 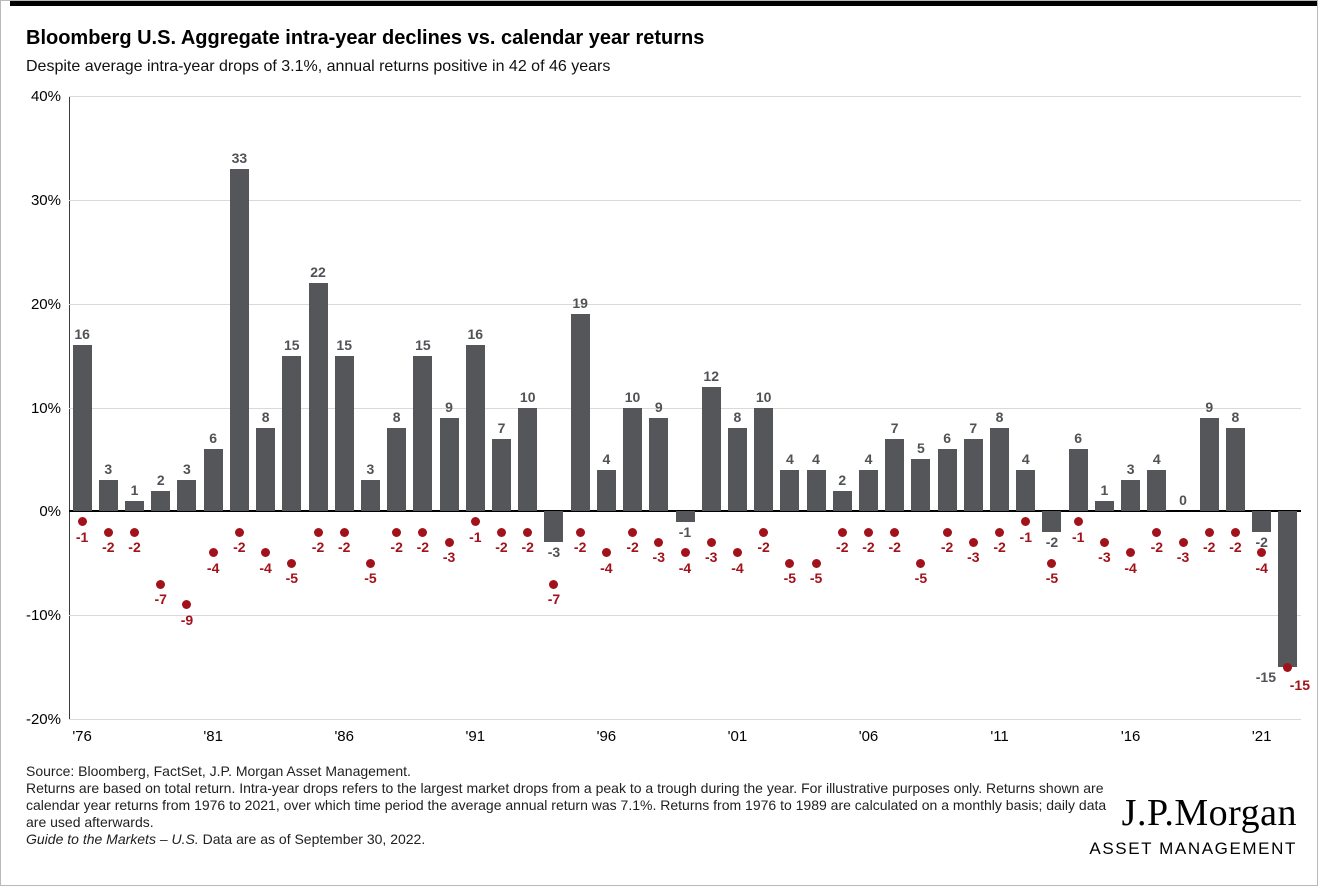 I want to click on return-value-label: -2, so click(x=1261, y=542).